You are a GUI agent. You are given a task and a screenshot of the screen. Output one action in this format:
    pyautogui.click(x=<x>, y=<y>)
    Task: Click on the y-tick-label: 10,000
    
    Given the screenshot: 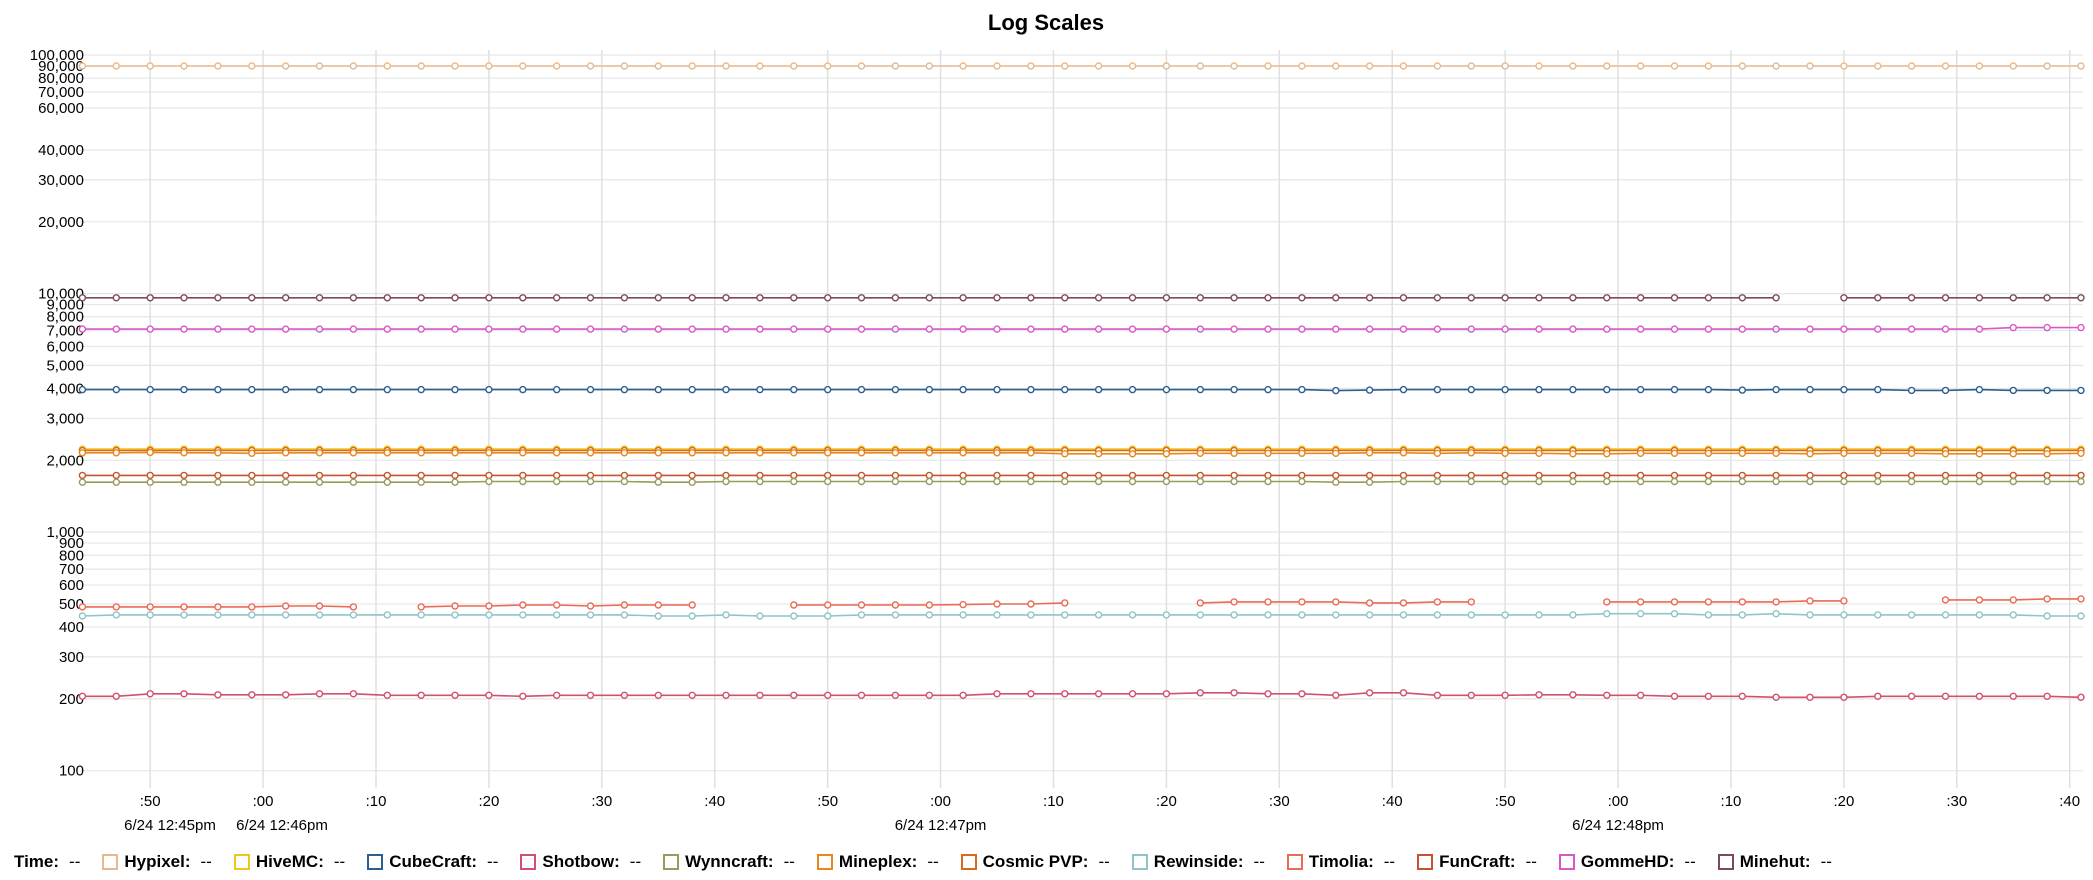 What is the action you would take?
    pyautogui.click(x=61, y=294)
    